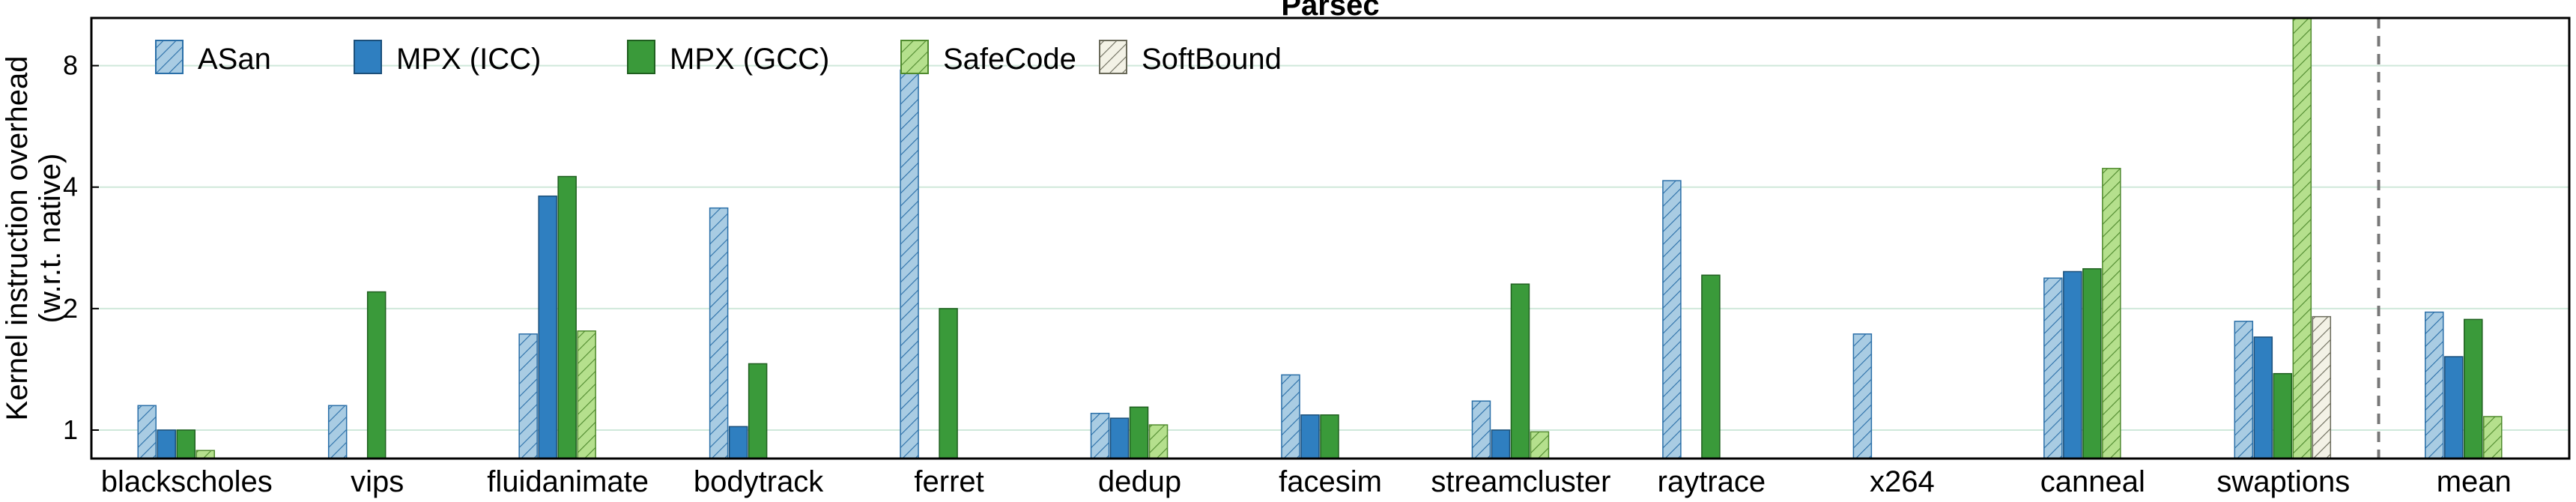 The height and width of the screenshot is (502, 2576). Describe the element at coordinates (2263, 397) in the screenshot. I see `bar-mpx-icc-swaptions` at that location.